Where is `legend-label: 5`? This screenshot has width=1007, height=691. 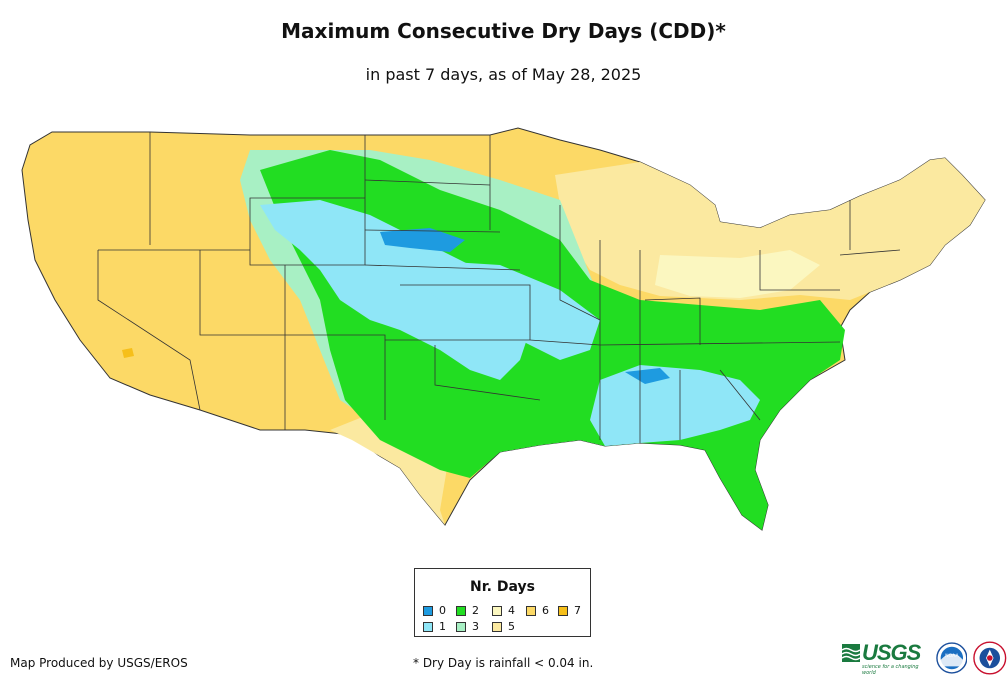
legend-label: 5 is located at coordinates (511, 626).